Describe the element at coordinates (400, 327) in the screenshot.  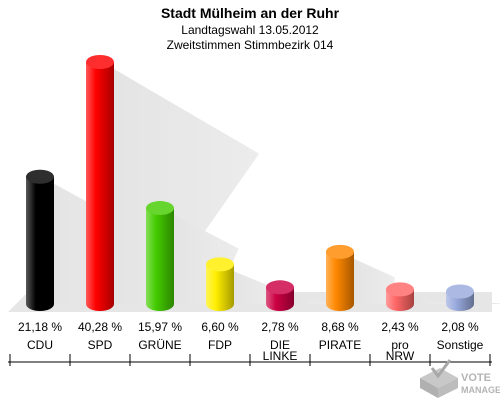
I see `value-label-6: 2,43 %` at that location.